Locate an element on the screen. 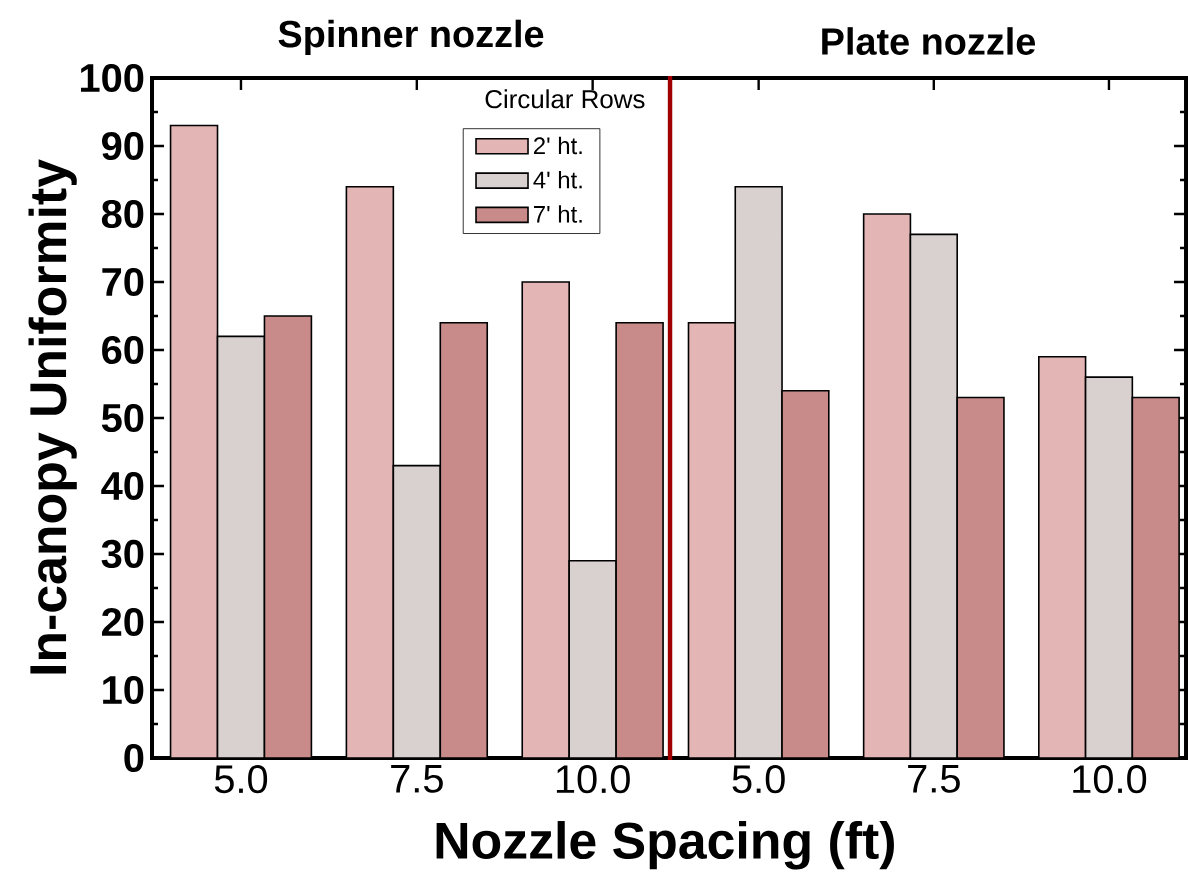  legend-label: 4' ht. is located at coordinates (557, 179).